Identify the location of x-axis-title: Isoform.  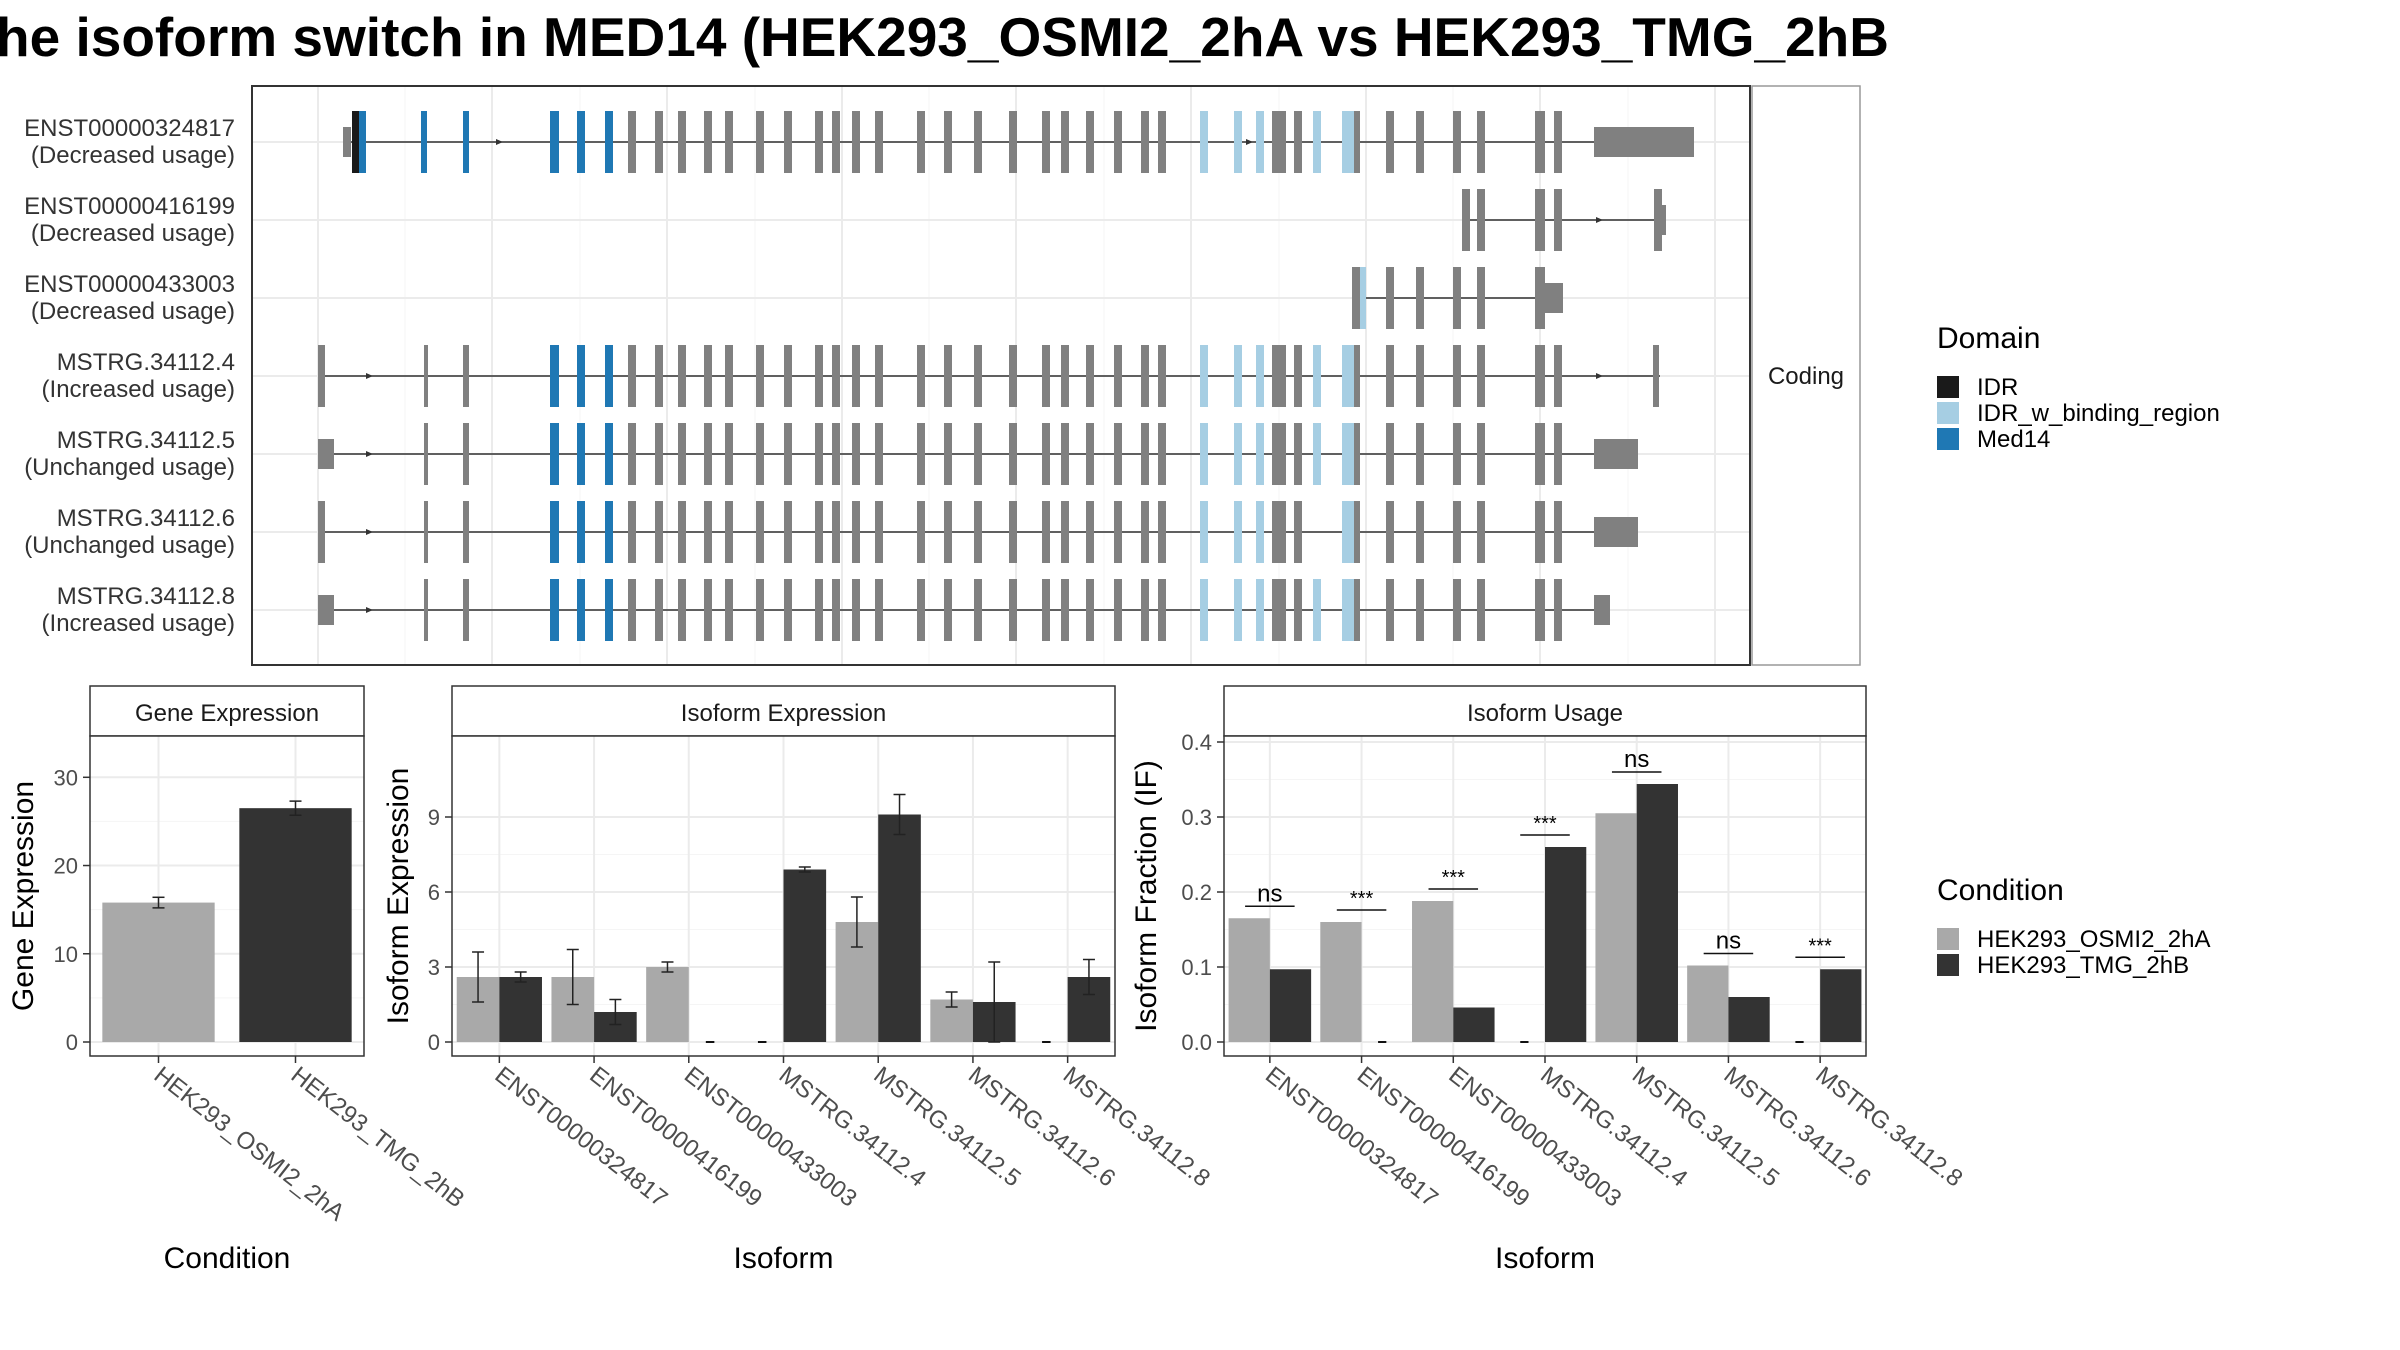
(1545, 1258).